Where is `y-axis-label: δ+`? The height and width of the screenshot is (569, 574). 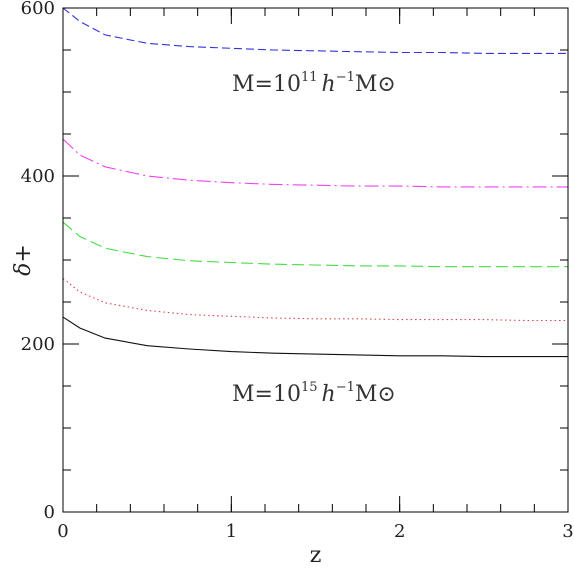 y-axis-label: δ+ is located at coordinates (23, 260).